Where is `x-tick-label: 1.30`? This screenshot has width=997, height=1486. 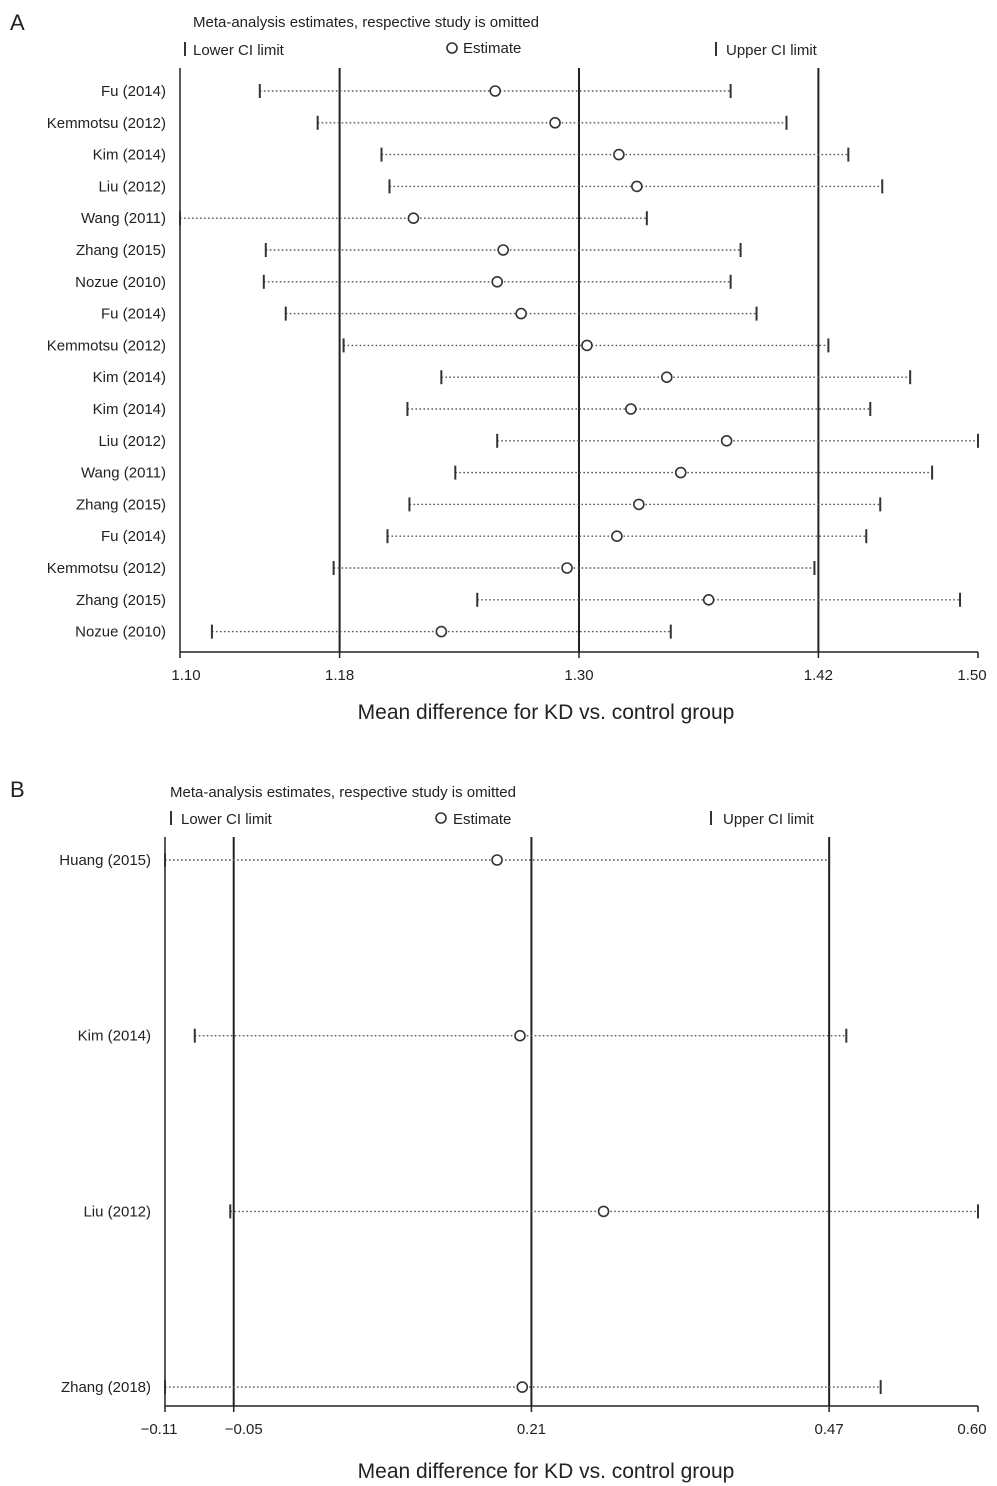 x-tick-label: 1.30 is located at coordinates (578, 675).